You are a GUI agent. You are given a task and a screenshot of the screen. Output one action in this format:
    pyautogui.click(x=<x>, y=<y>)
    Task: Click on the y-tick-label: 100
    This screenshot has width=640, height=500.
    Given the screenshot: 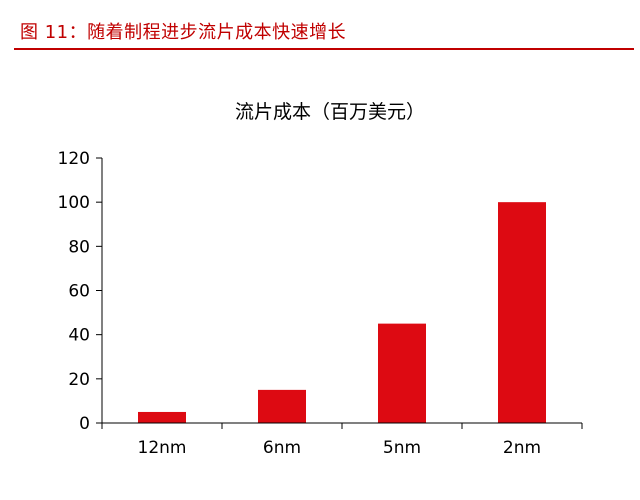 What is the action you would take?
    pyautogui.click(x=74, y=203)
    